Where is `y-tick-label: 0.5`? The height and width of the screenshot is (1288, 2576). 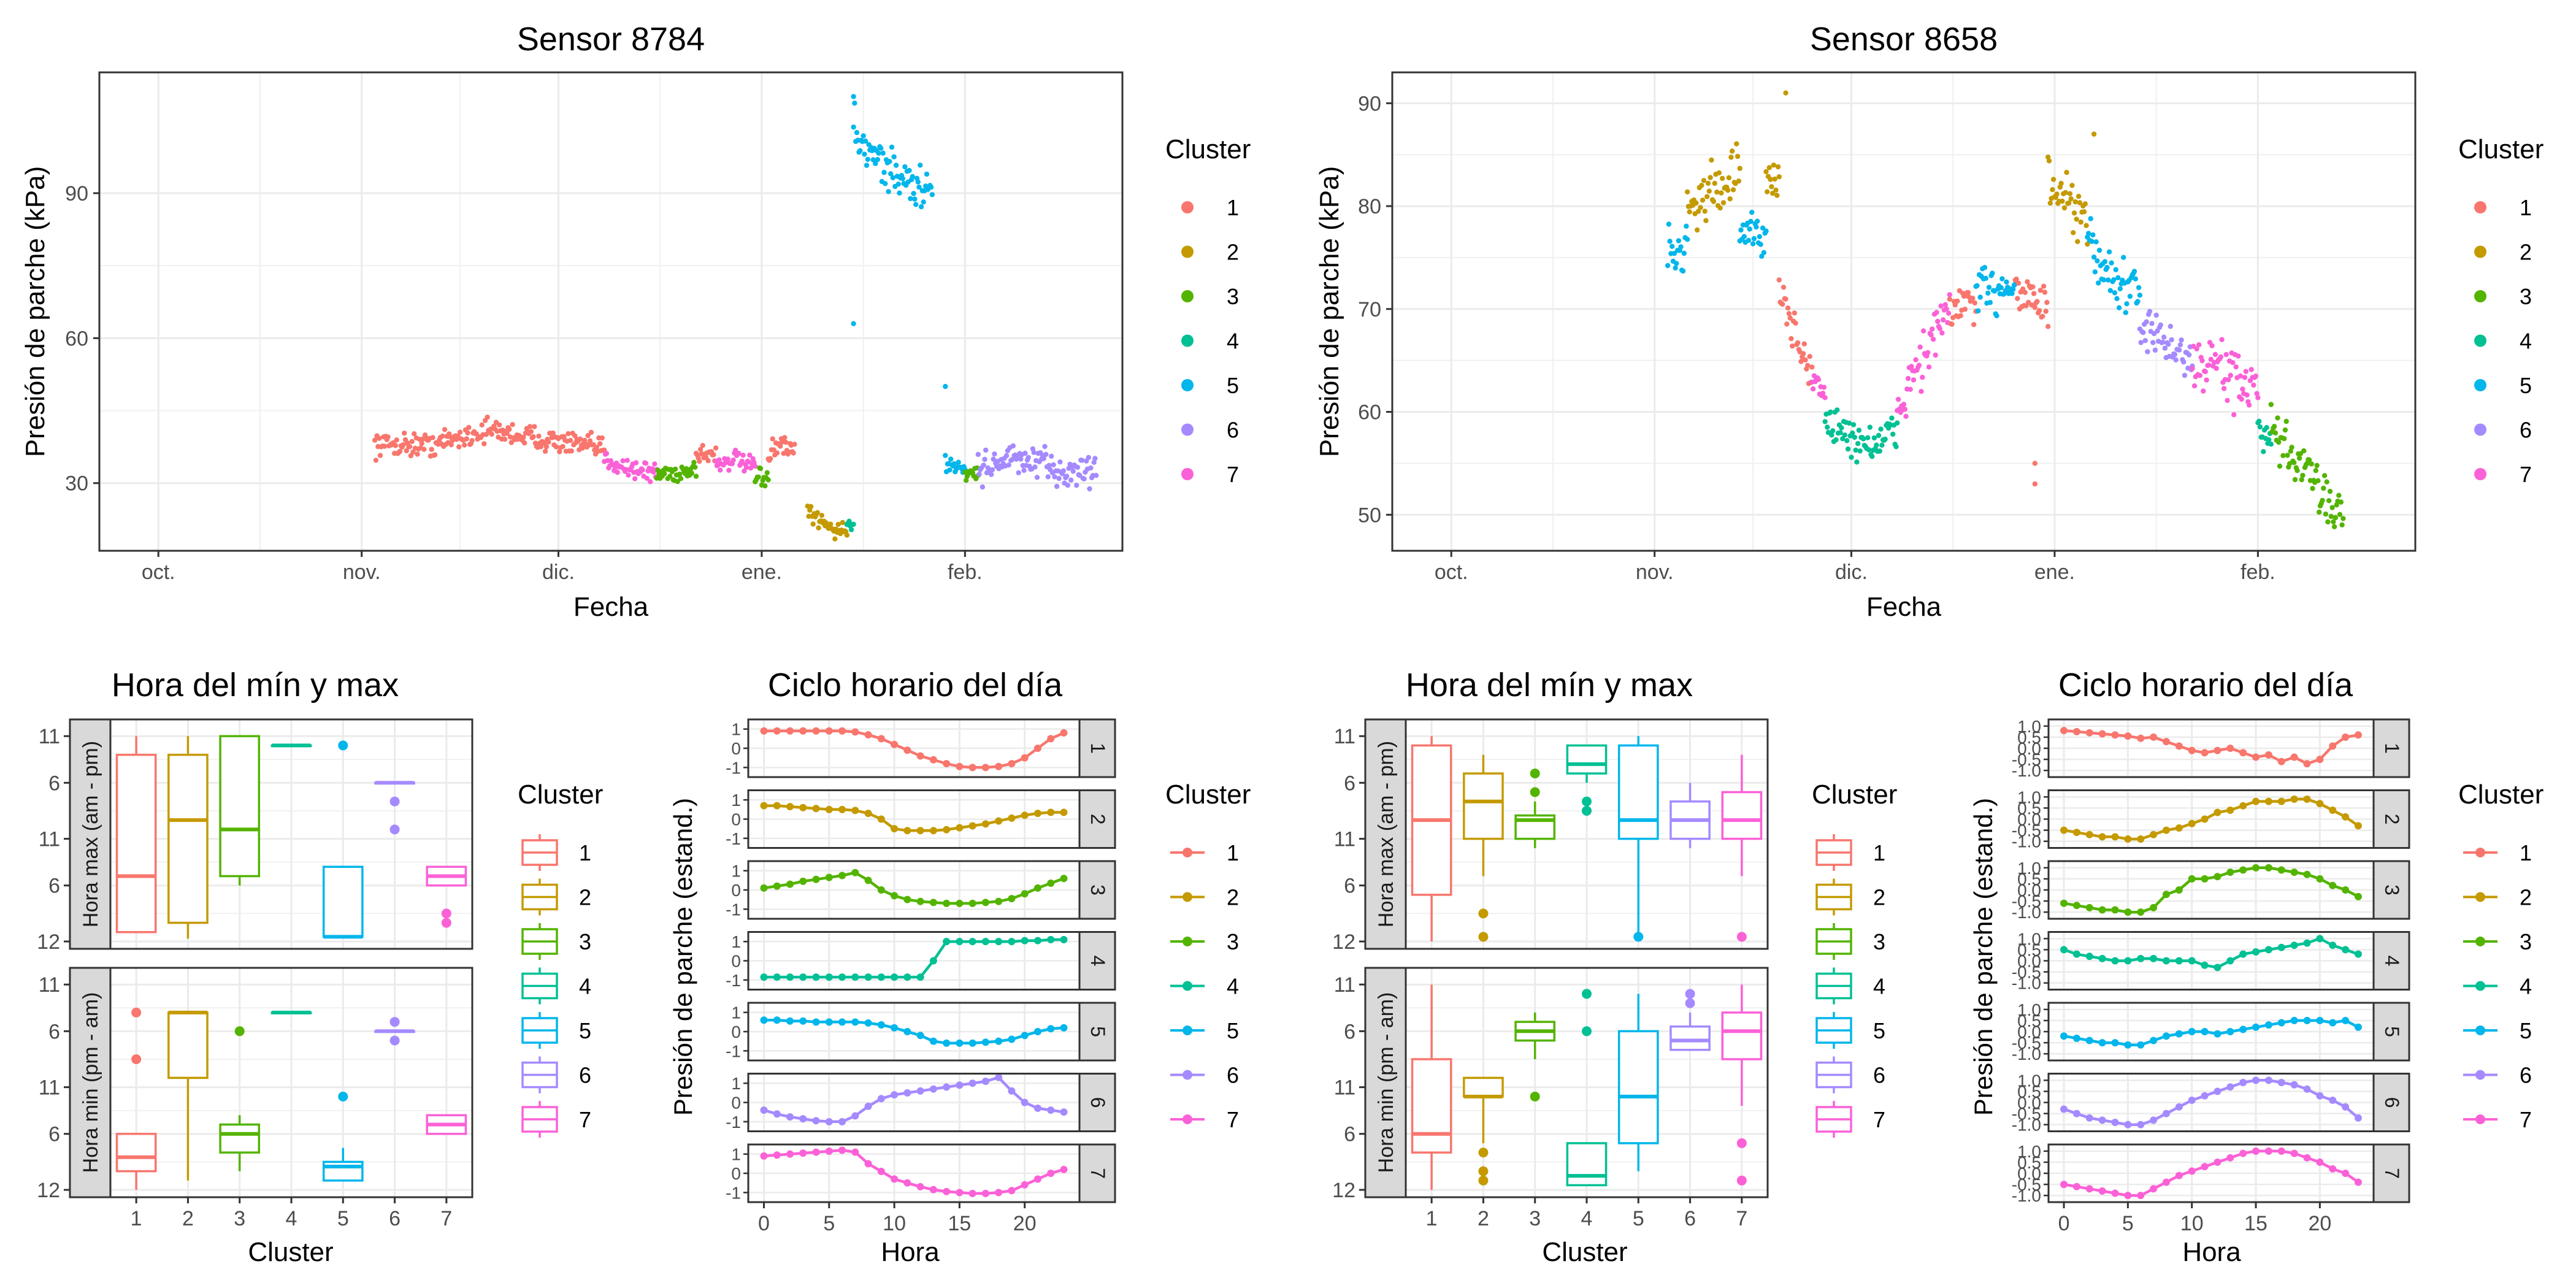
y-tick-label: 0.5 is located at coordinates (2029, 1020).